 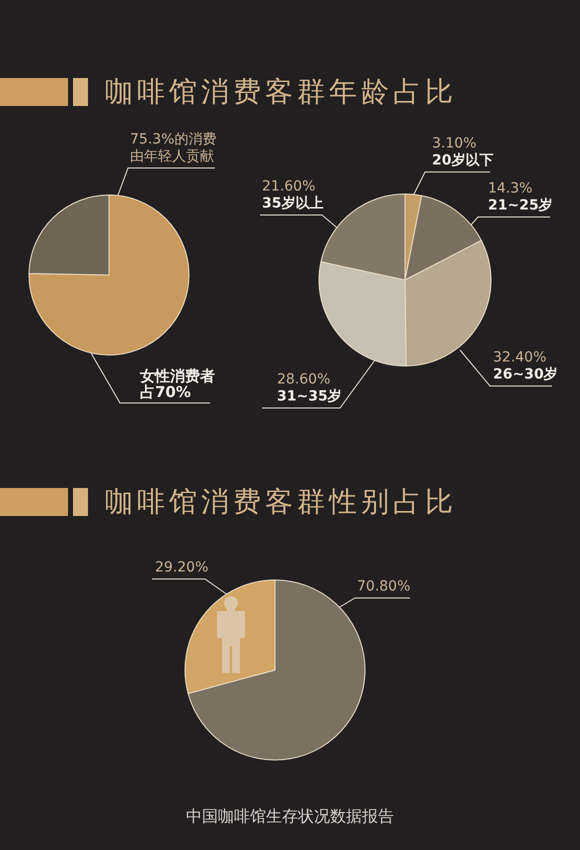 What do you see at coordinates (293, 204) in the screenshot?
I see `slice-label: 35岁以上` at bounding box center [293, 204].